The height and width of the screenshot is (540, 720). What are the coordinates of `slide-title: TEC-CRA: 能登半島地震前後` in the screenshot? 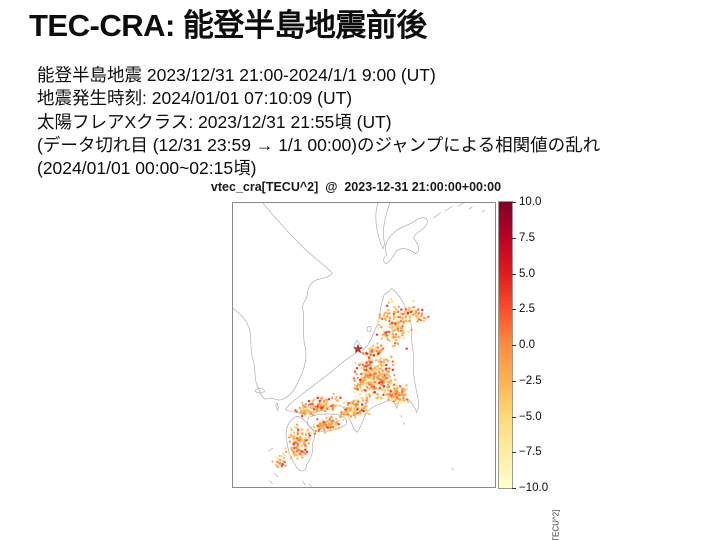 It's located at (228, 25).